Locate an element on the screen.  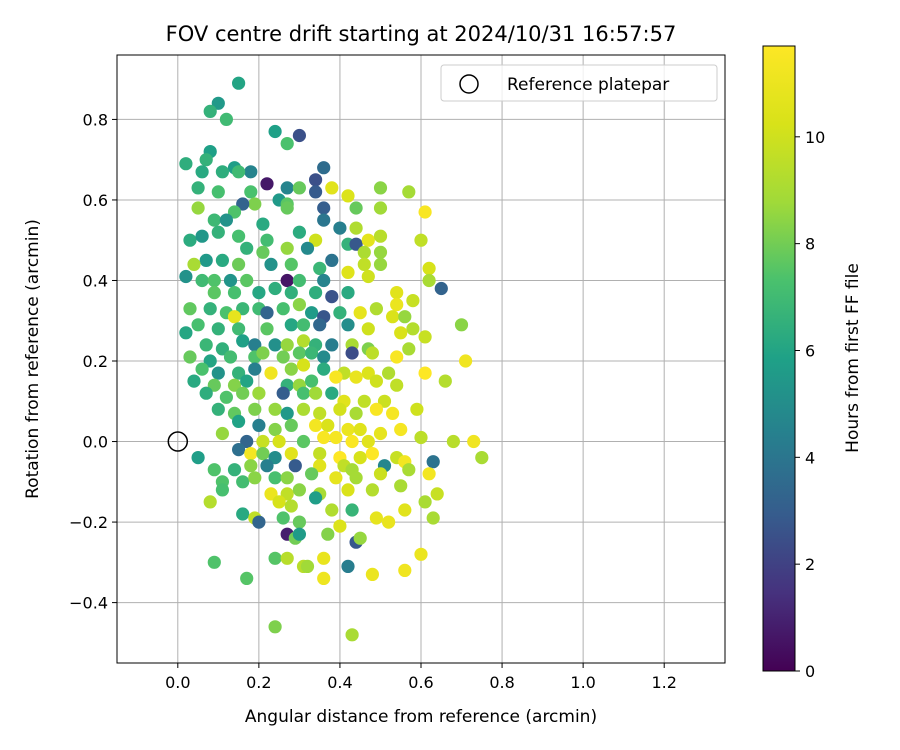
y-axis-label: Rotation from reference (arcmin) is located at coordinates (33, 359).